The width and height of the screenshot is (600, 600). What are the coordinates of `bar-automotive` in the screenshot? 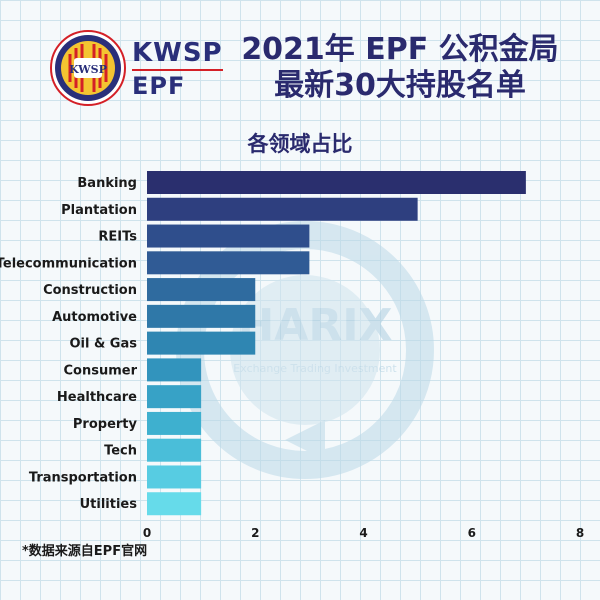 It's located at (201, 316).